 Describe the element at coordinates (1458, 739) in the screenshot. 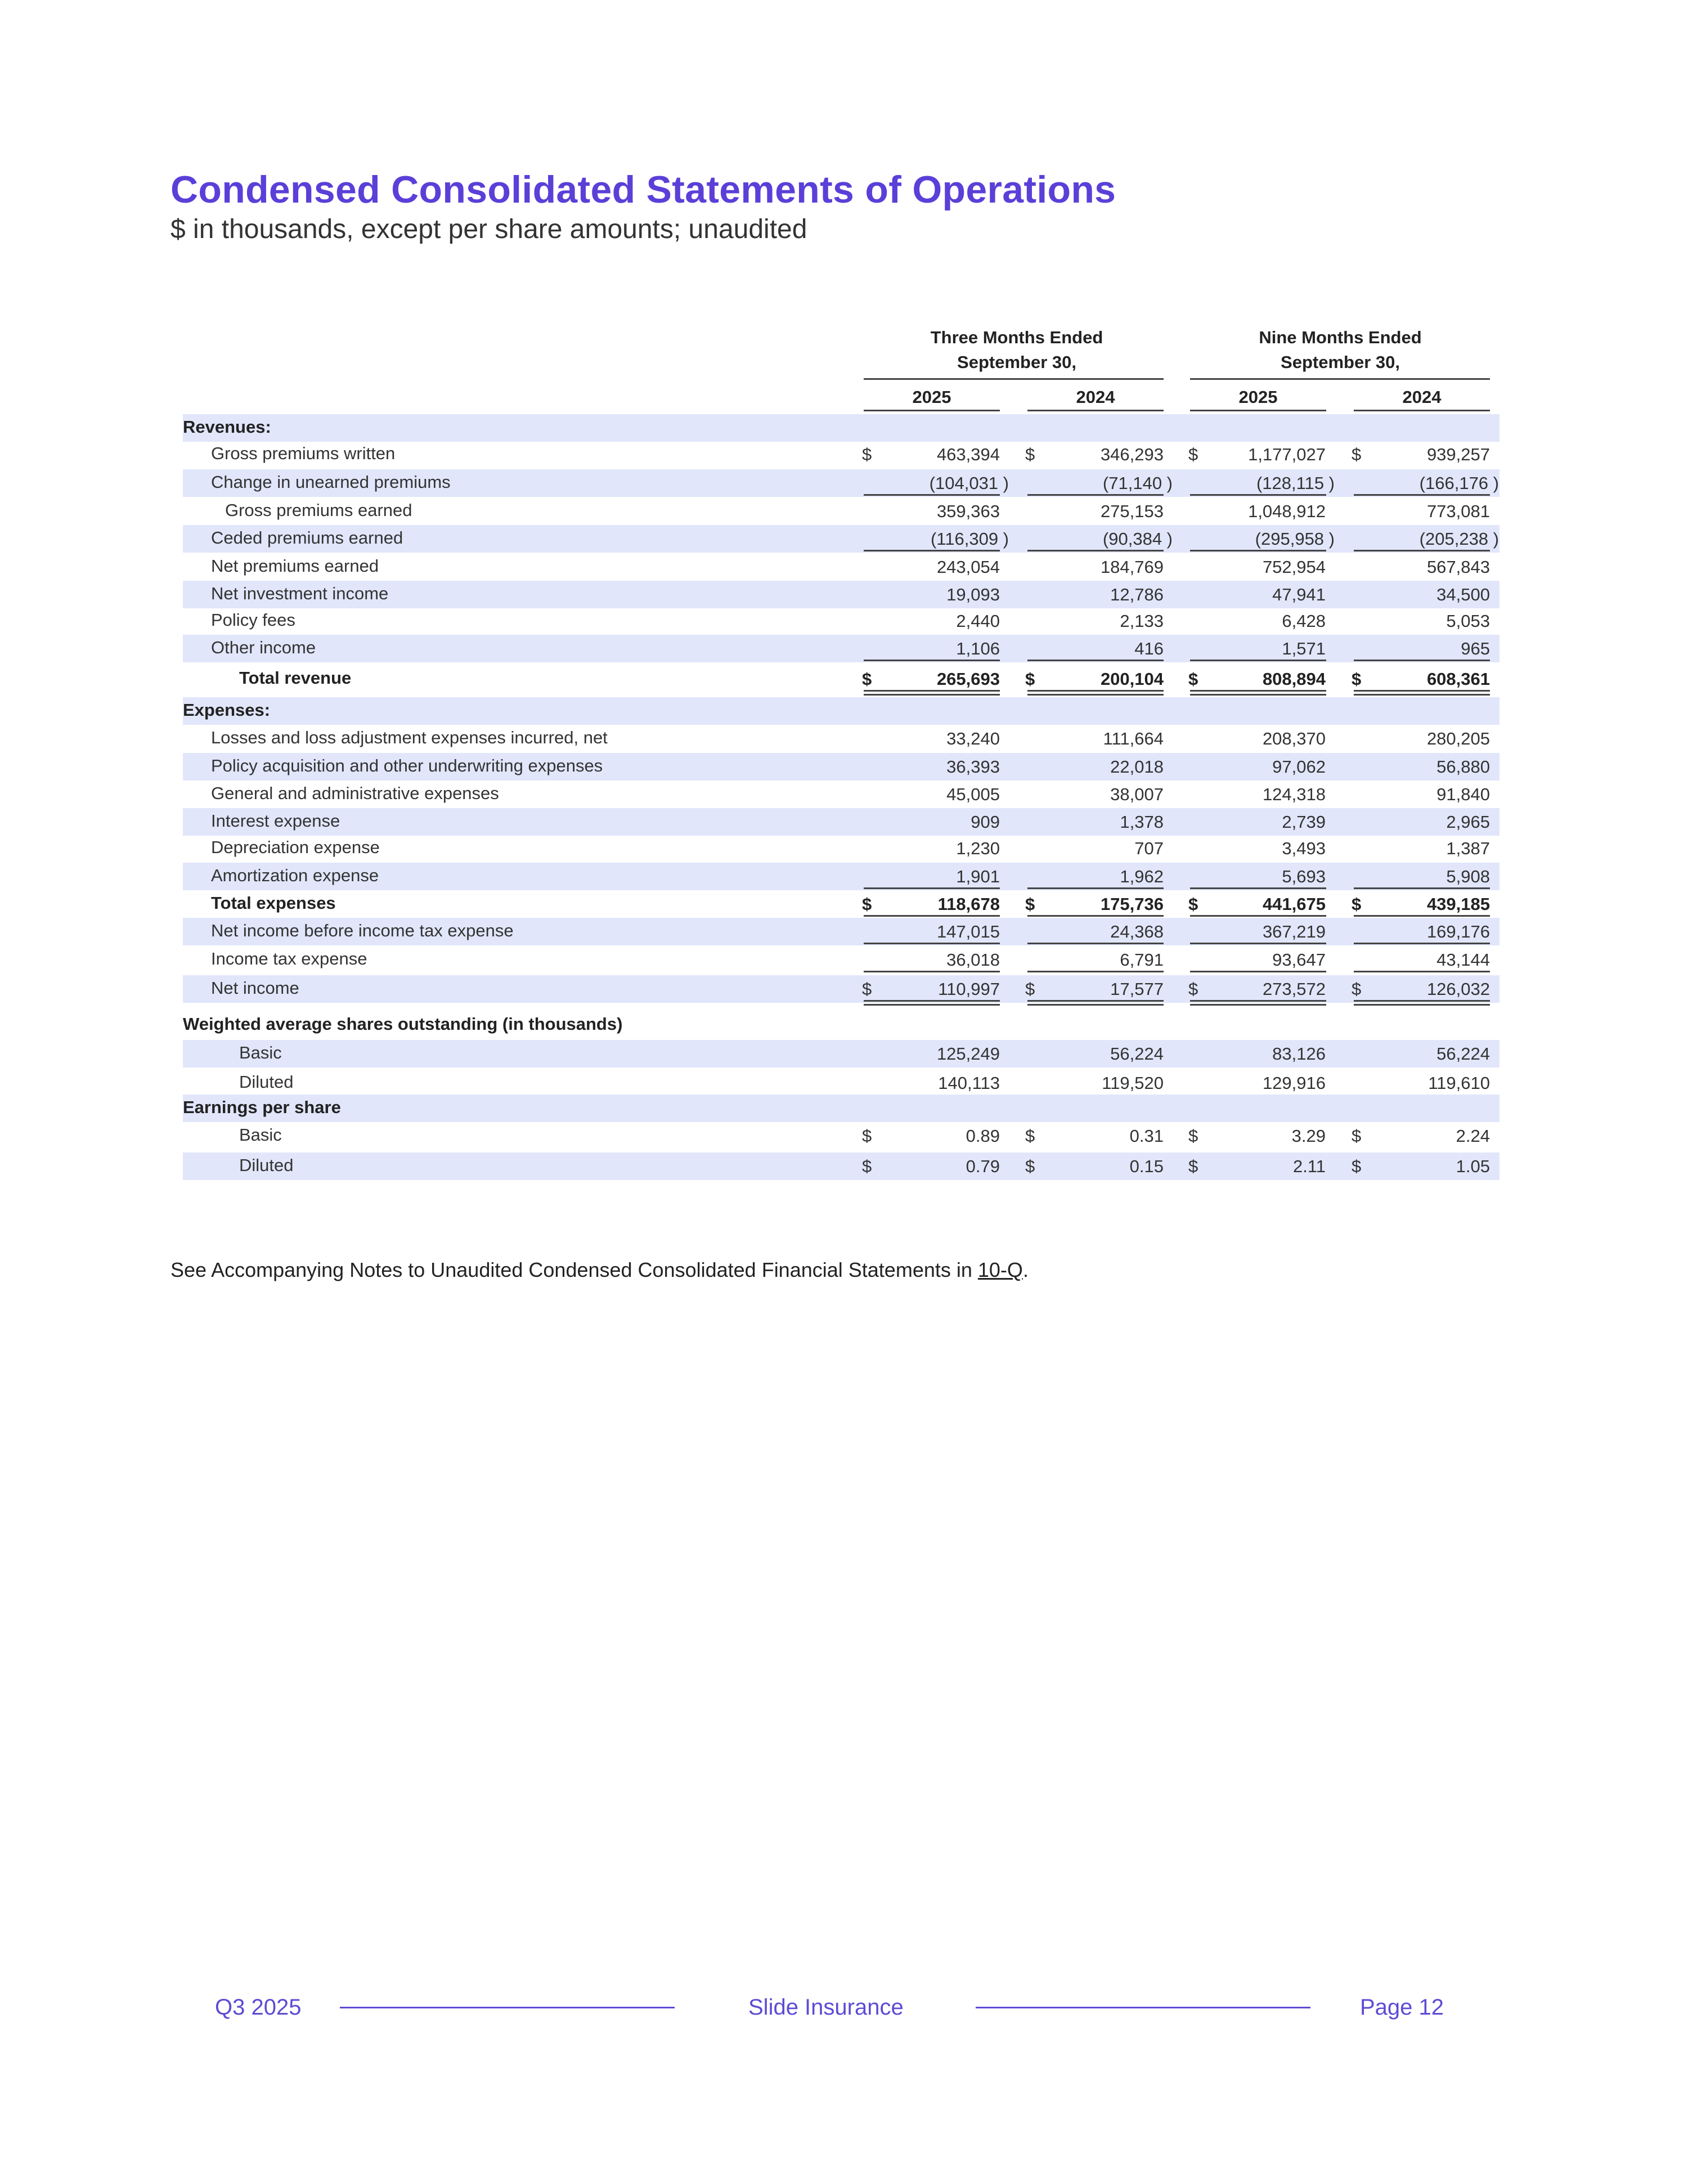

I see `cell-value: 280,205` at that location.